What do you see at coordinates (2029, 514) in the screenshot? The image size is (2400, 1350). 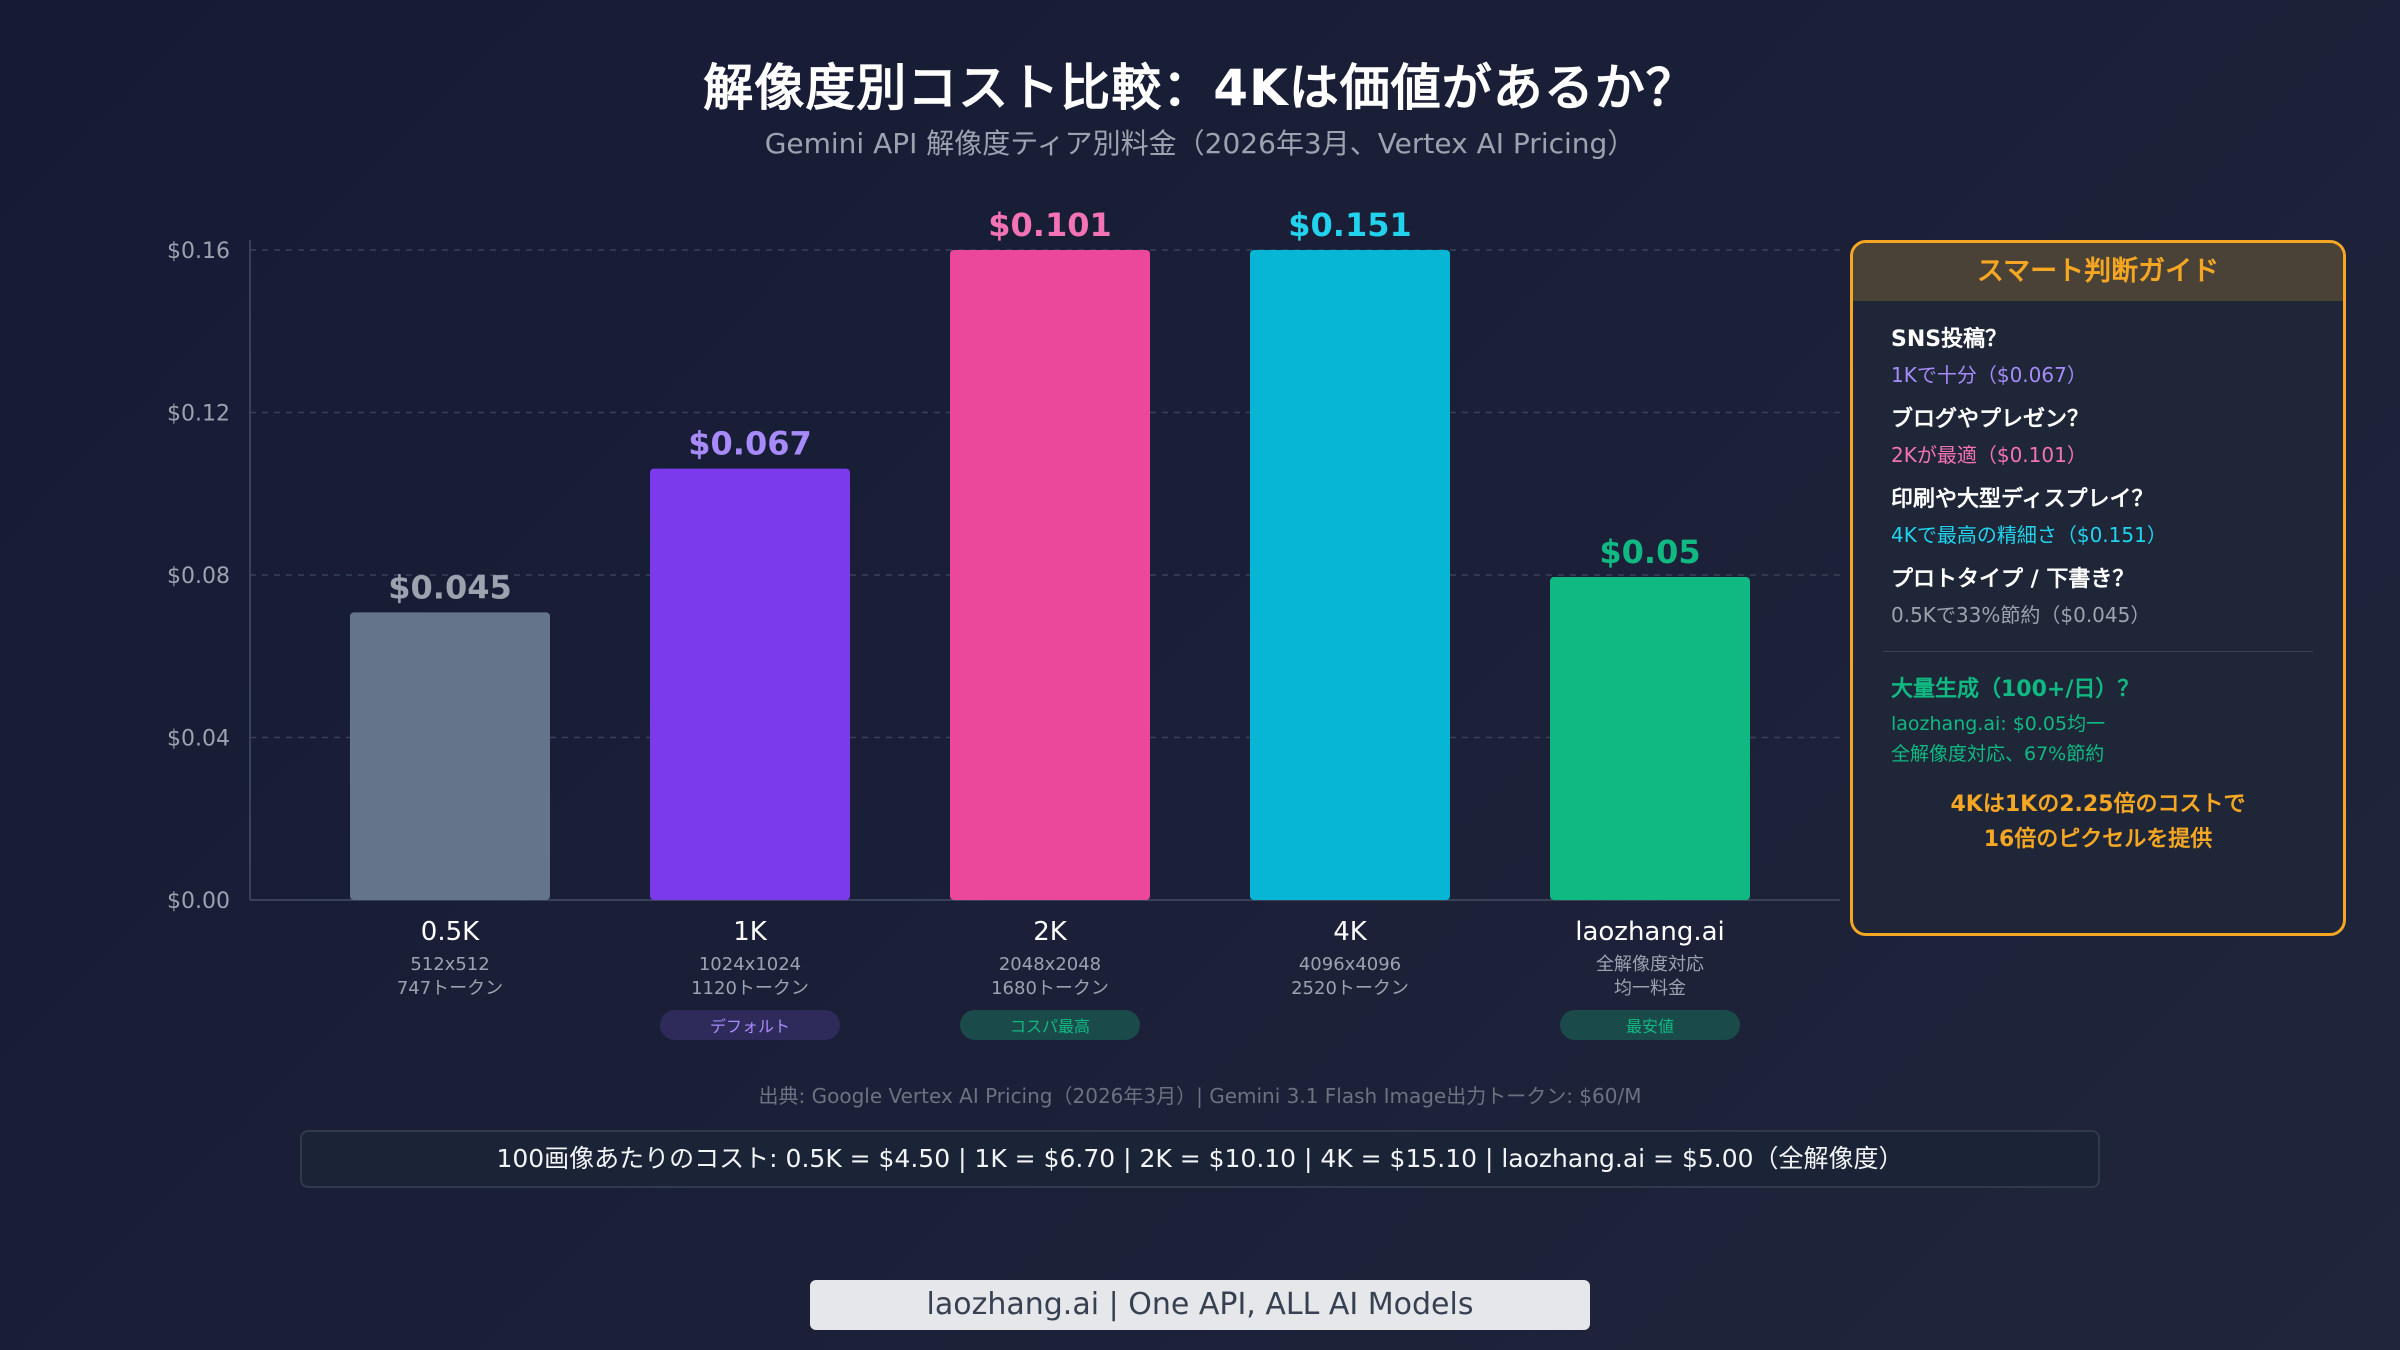 I see `guide-item-print: 印刷や大型ディスプレイ？ 4Kで最高の精細さ（$0.151）` at bounding box center [2029, 514].